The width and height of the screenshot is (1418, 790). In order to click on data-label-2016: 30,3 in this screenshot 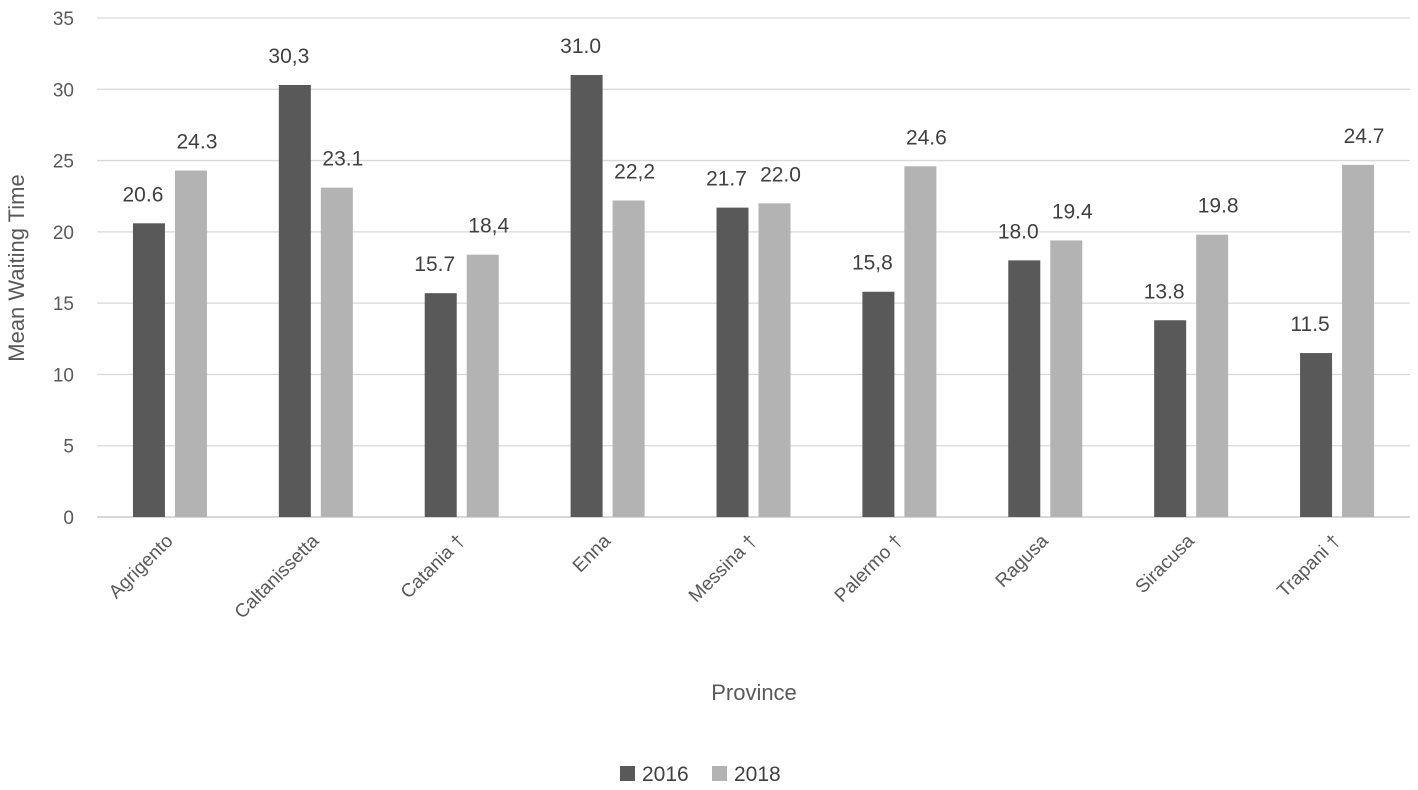, I will do `click(288, 56)`.